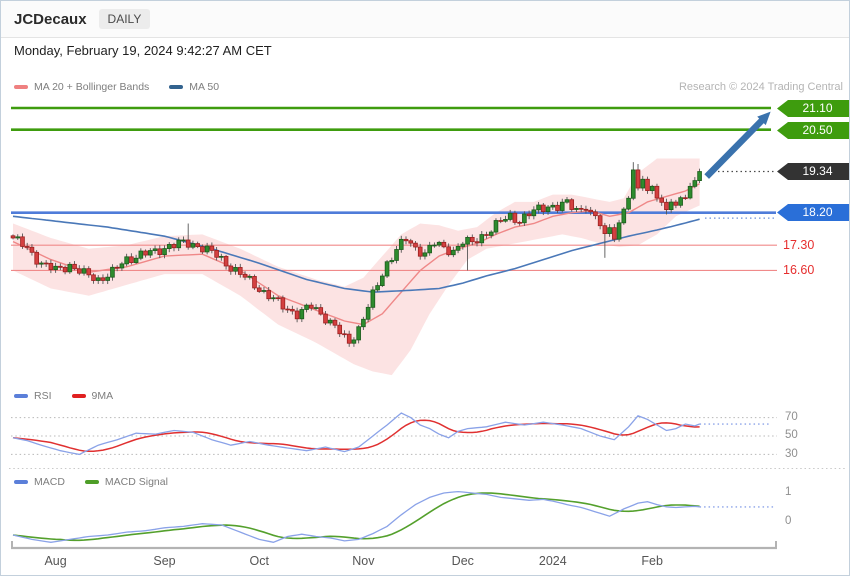 The height and width of the screenshot is (576, 850). What do you see at coordinates (63, 396) in the screenshot?
I see `rsi-legend: RSI 9MA` at bounding box center [63, 396].